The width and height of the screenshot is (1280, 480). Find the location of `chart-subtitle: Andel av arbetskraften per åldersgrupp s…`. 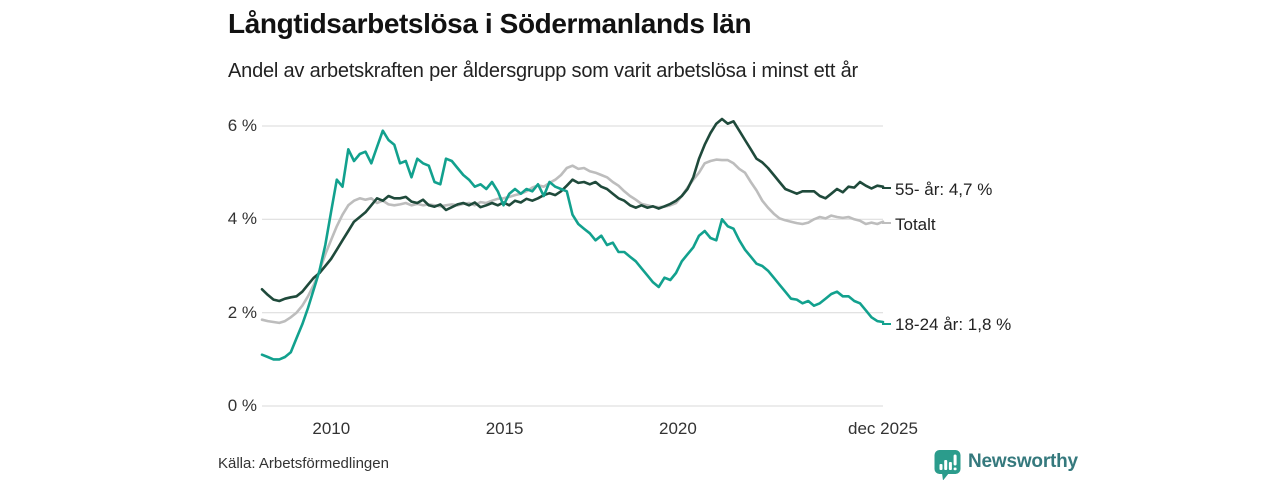

chart-subtitle: Andel av arbetskraften per åldersgrupp s… is located at coordinates (543, 71).